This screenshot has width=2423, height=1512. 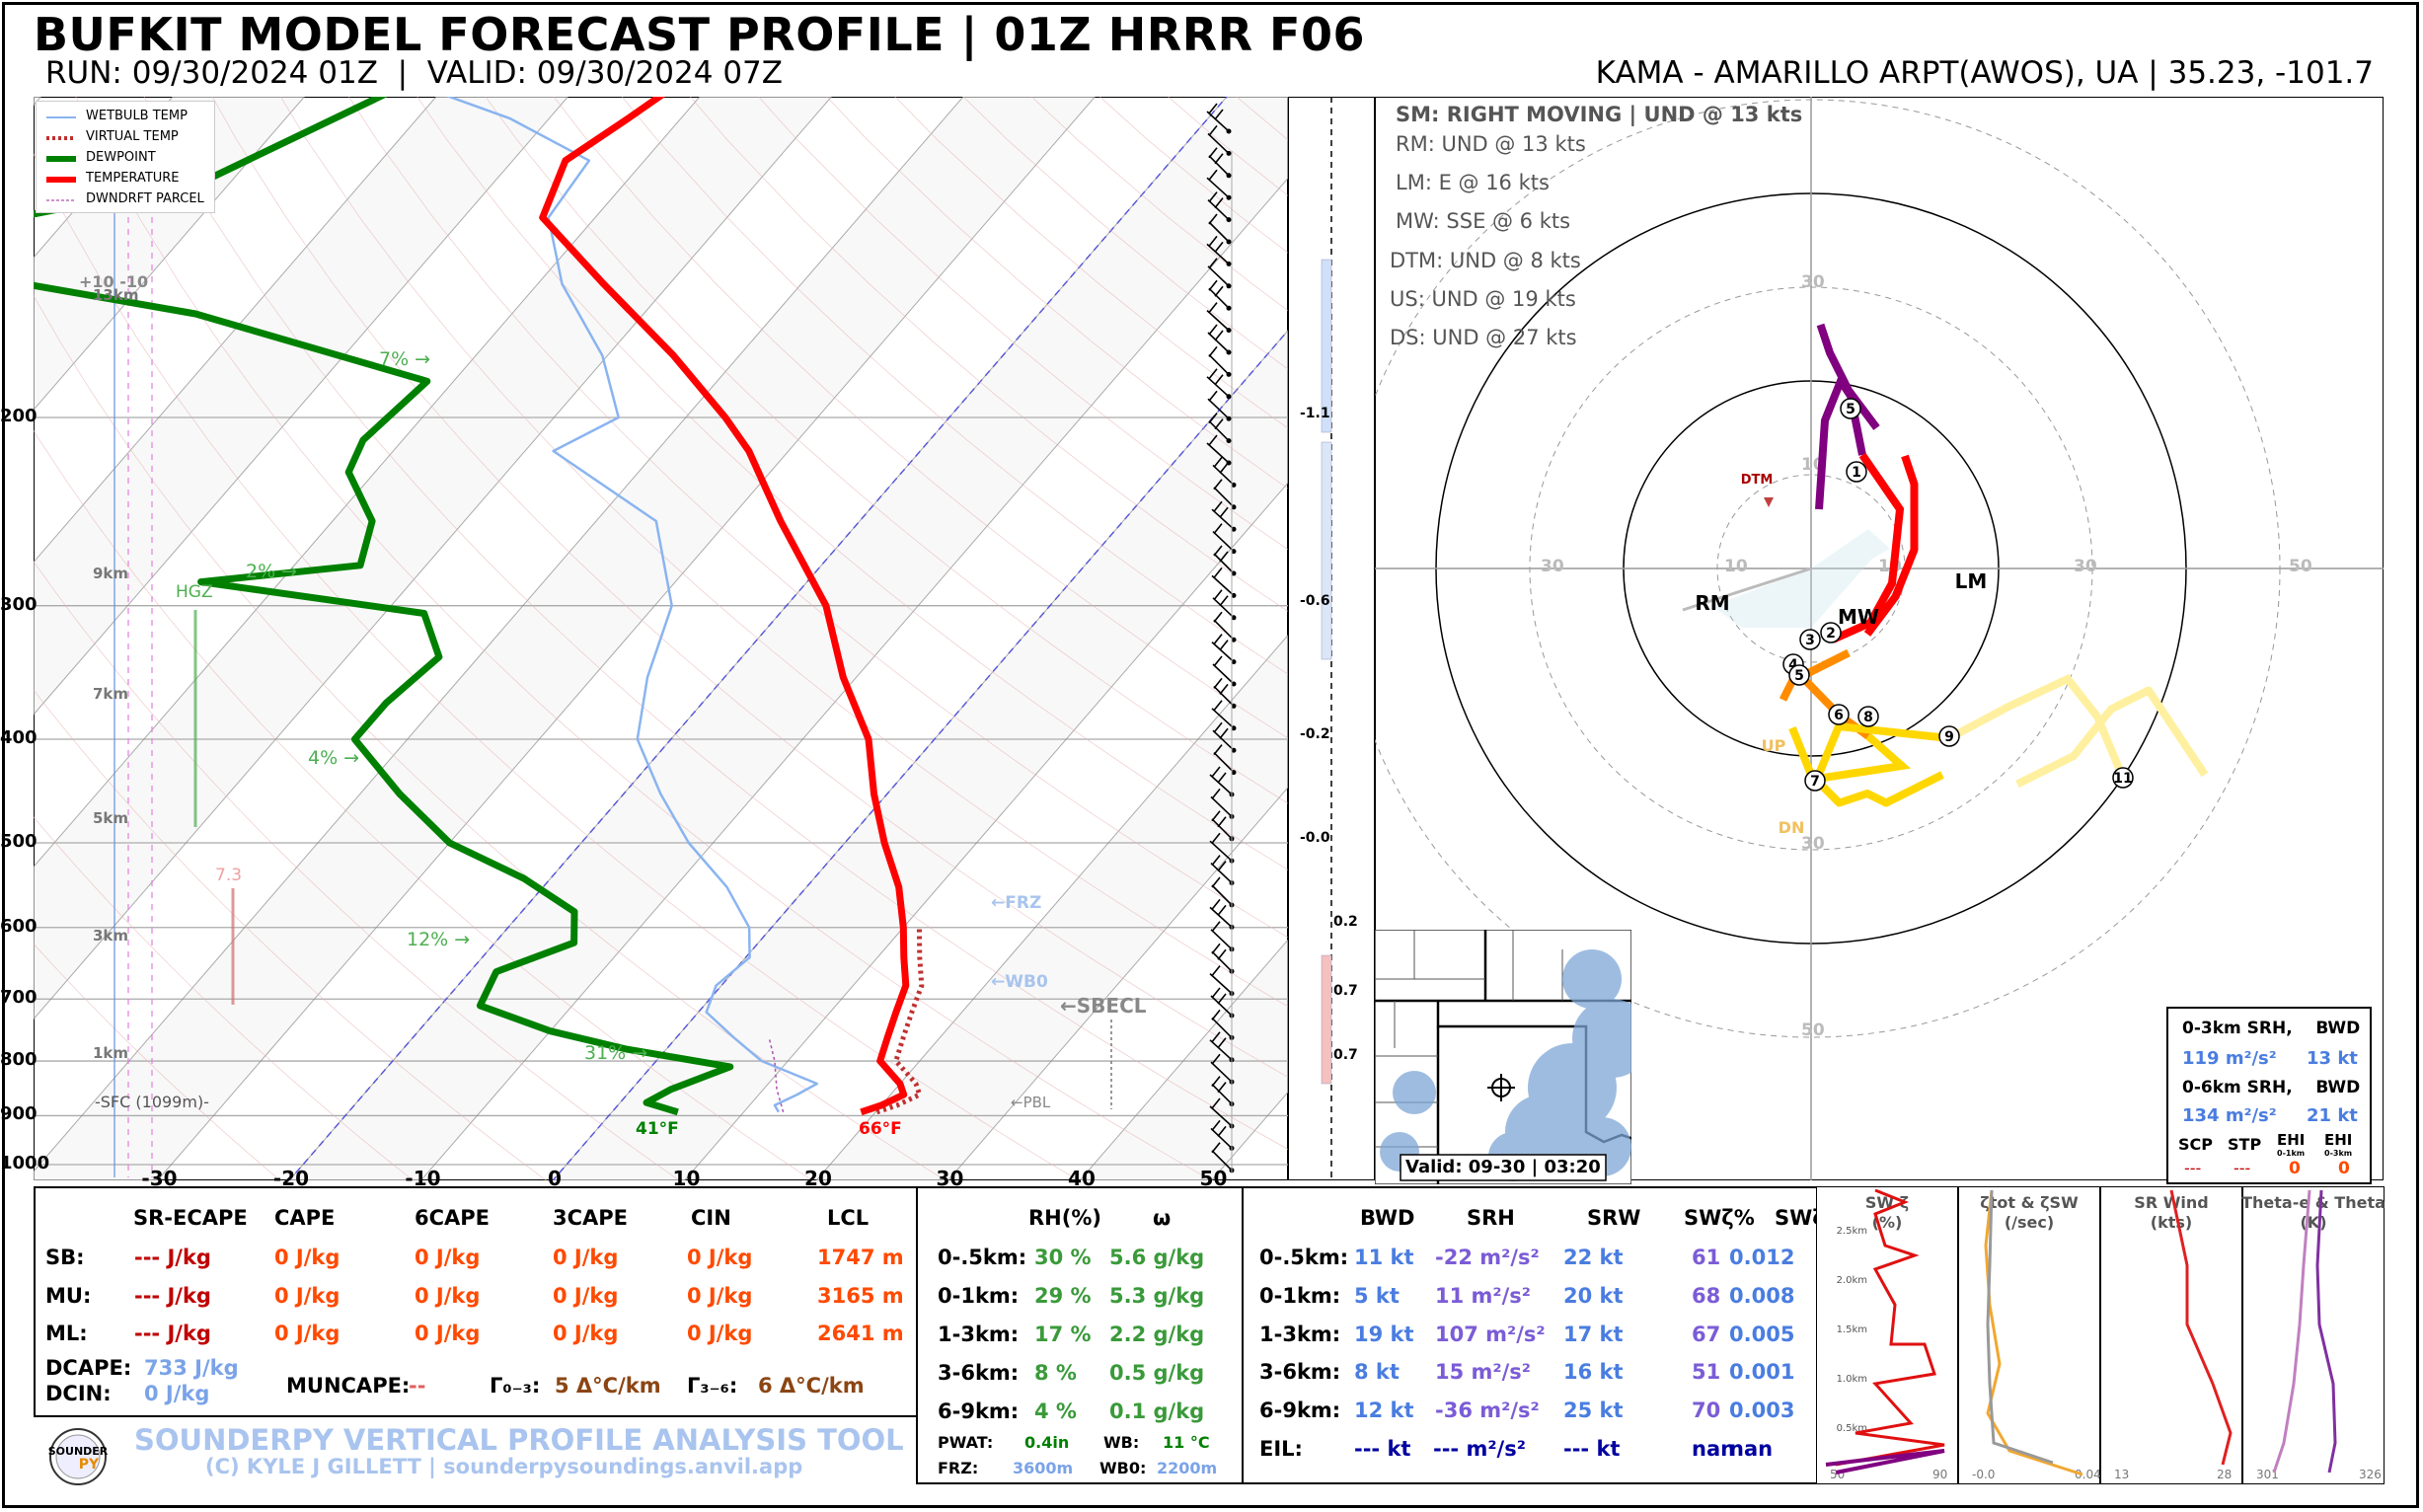 I want to click on kinematic-cell: --- kt, so click(x=1383, y=1449).